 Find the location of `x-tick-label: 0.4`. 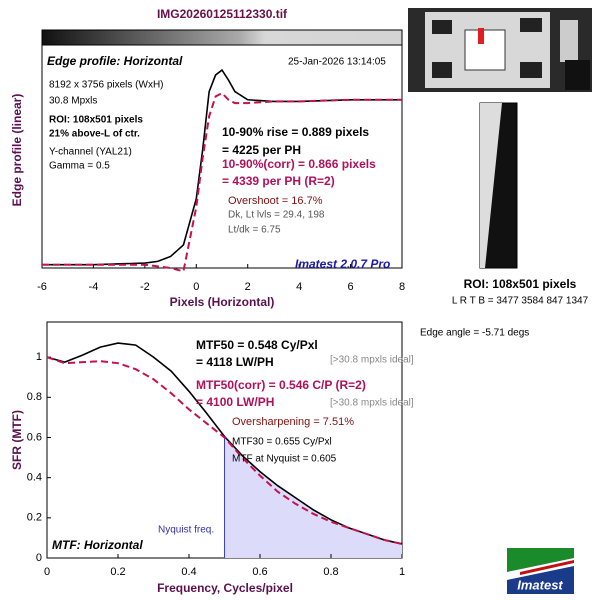

x-tick-label: 0.4 is located at coordinates (188, 572).